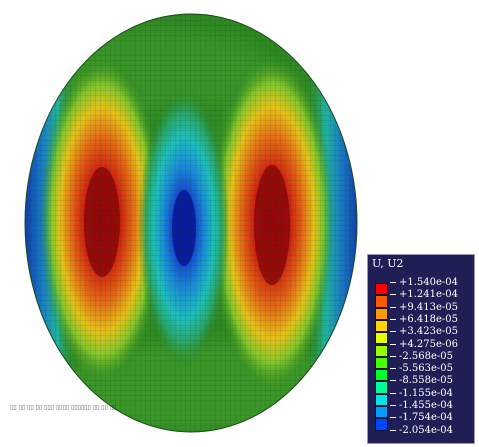 Image resolution: width=479 pixels, height=447 pixels. I want to click on legend-tick-label: -8.558e-05, so click(421, 381).